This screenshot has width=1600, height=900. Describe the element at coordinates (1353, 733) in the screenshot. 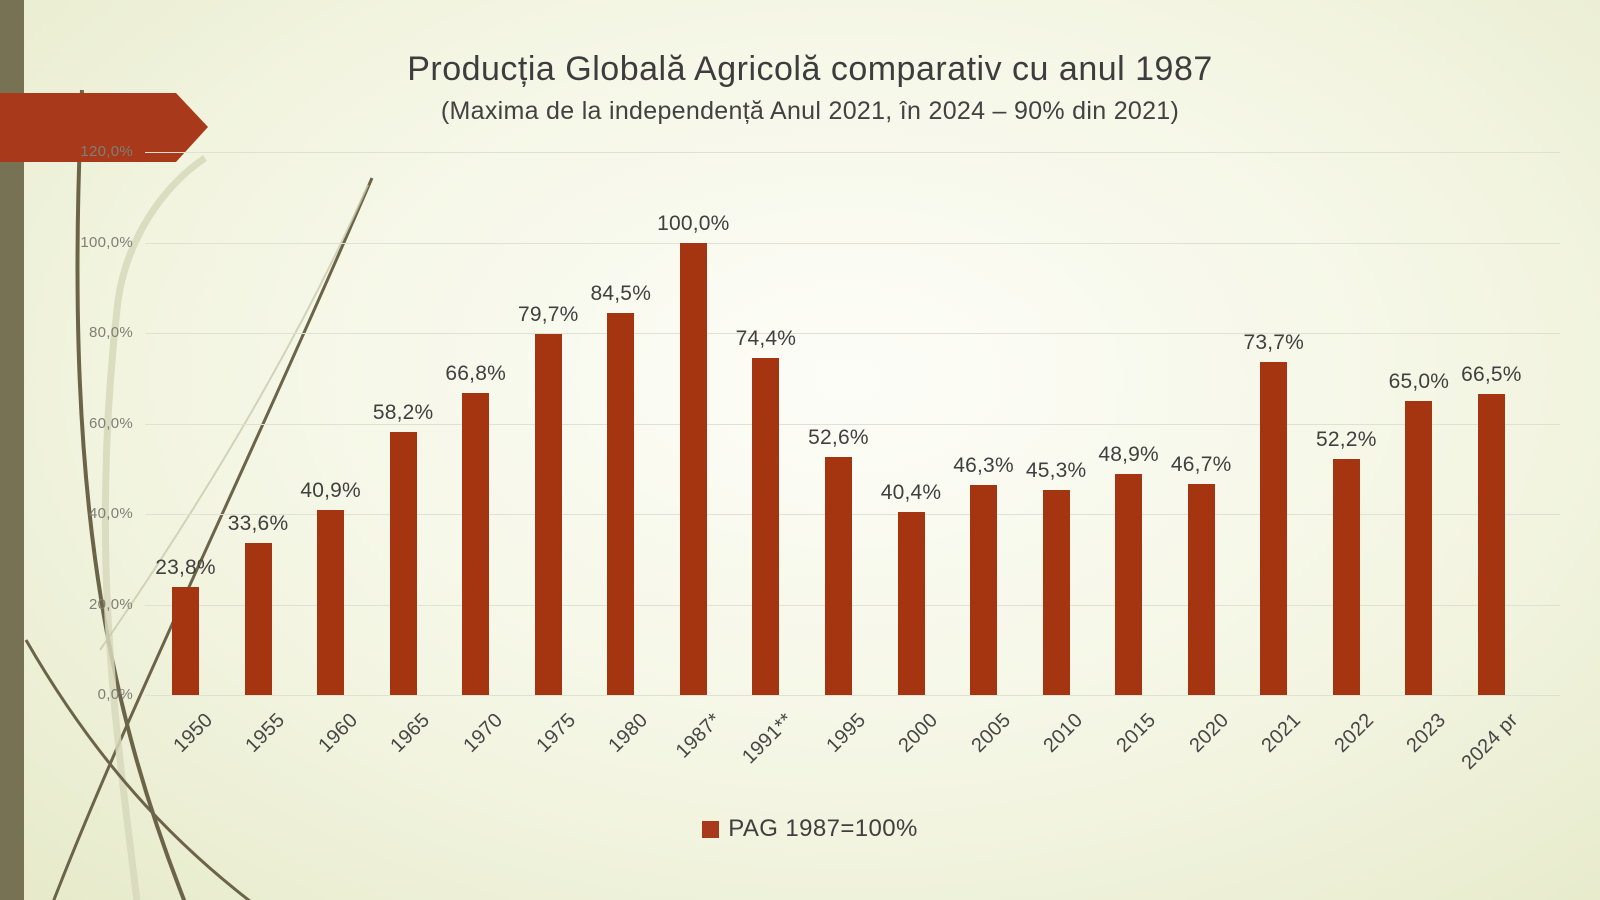

I see `x-axis-label: 2022` at that location.